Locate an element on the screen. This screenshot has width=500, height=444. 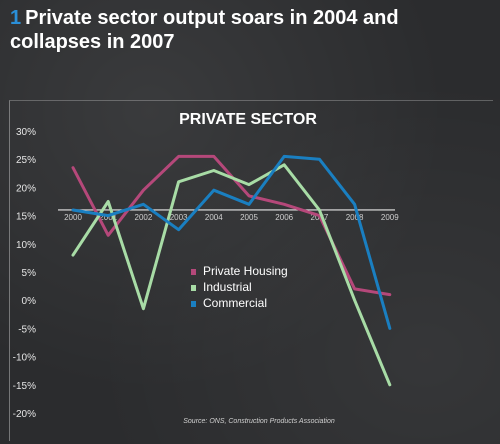
y-tick-label: 10% is located at coordinates (26, 245).